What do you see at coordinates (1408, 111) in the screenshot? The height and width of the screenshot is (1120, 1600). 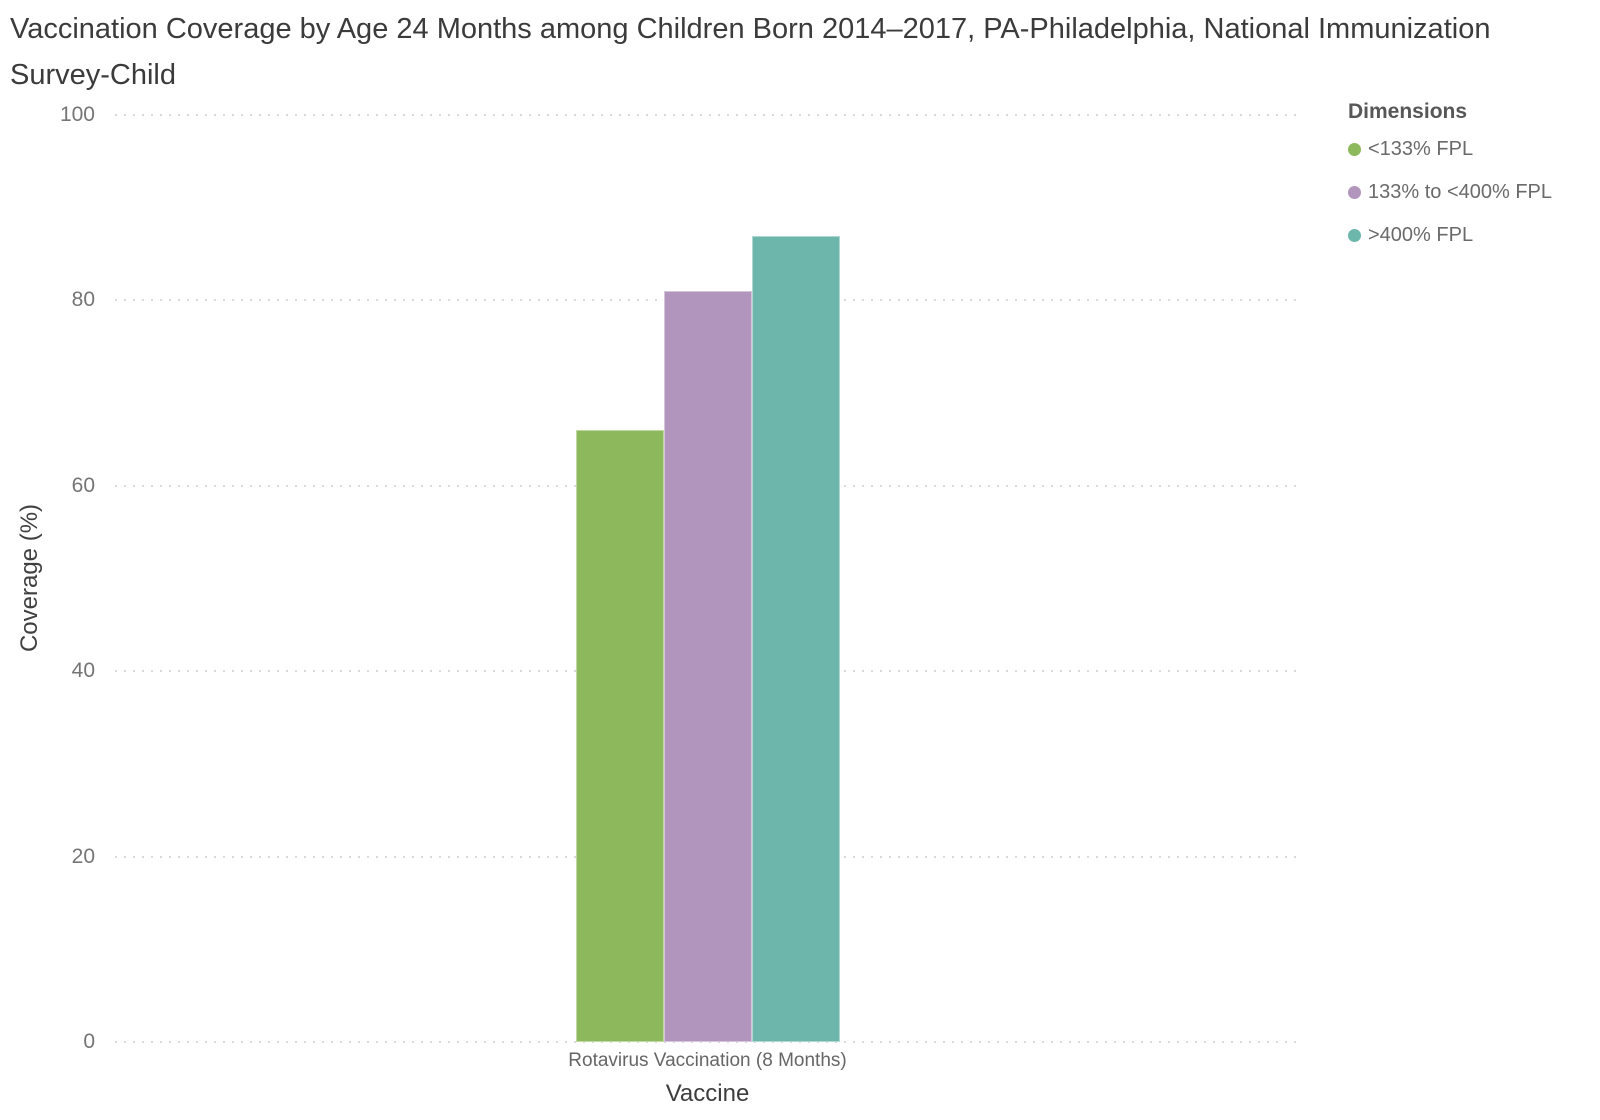 I see `legend-title: Dimensions` at bounding box center [1408, 111].